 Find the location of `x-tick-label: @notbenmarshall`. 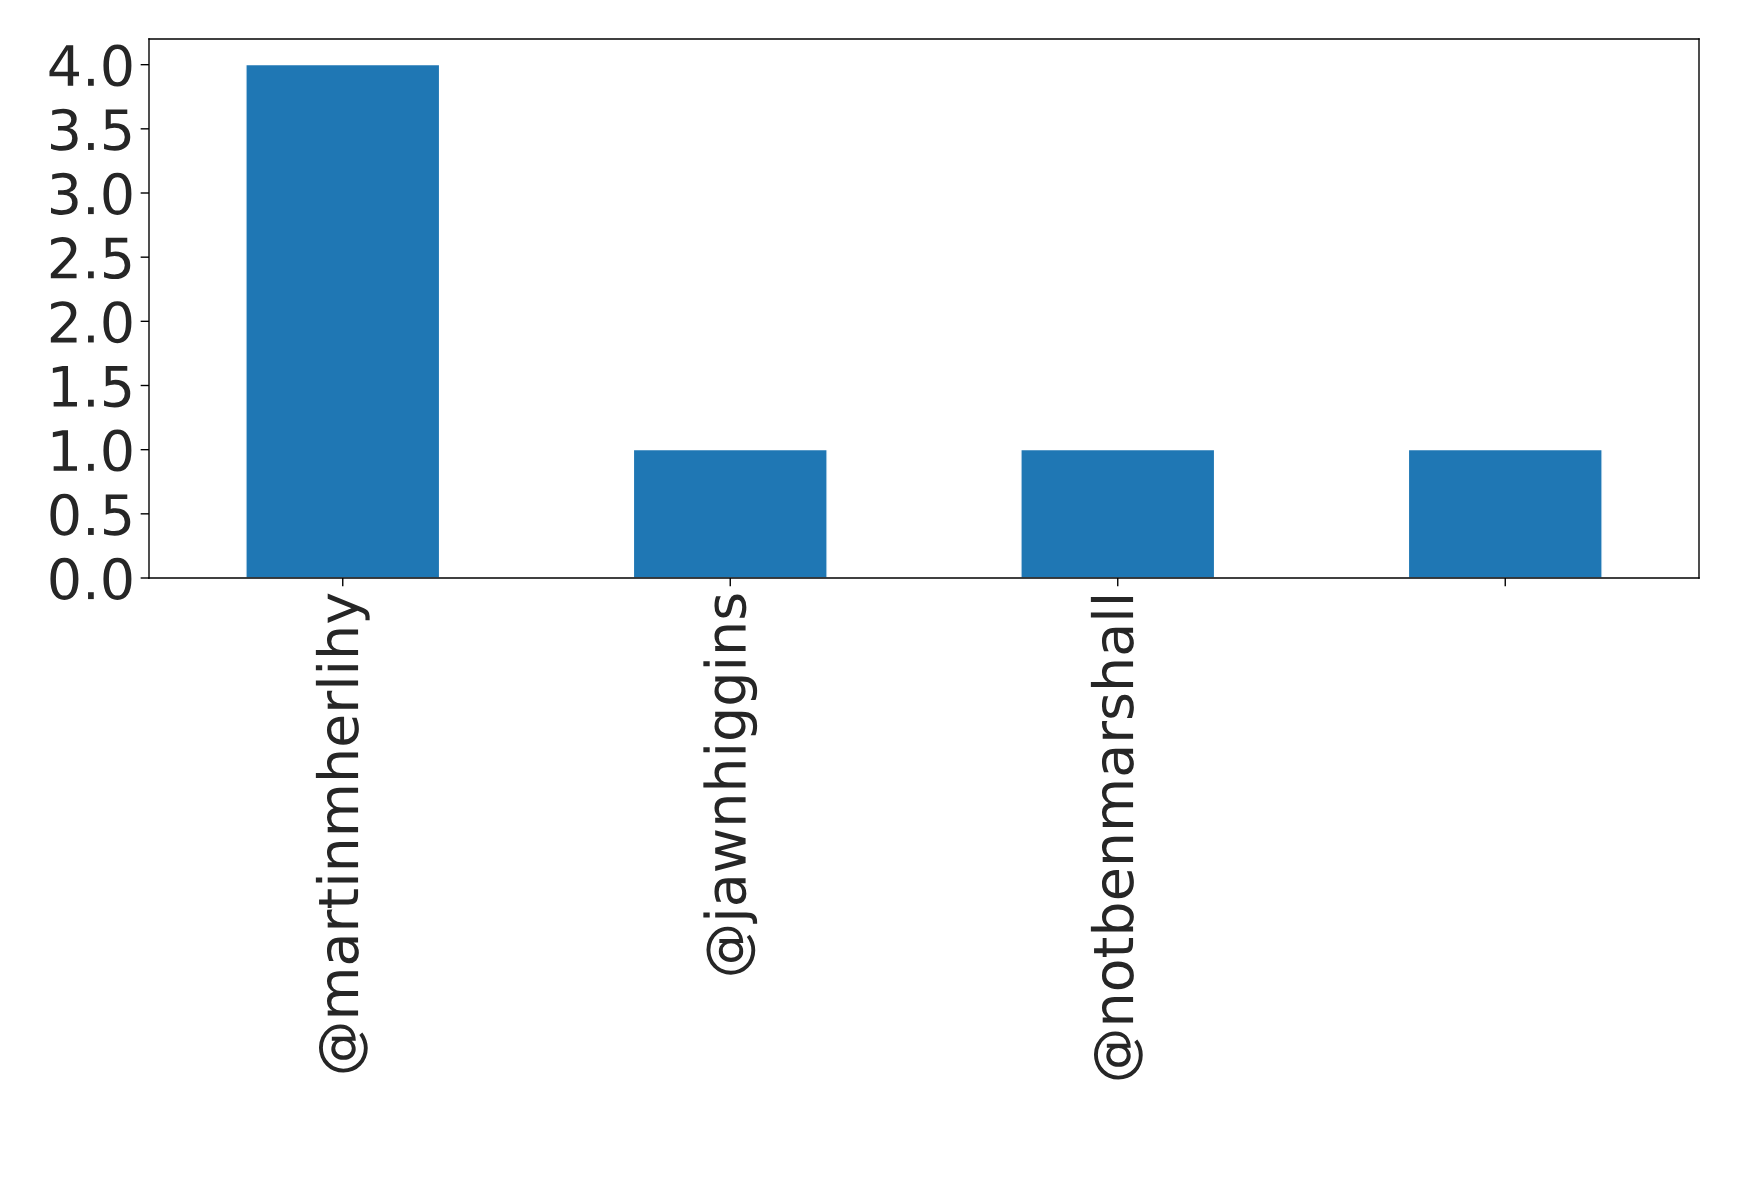

x-tick-label: @notbenmarshall is located at coordinates (1116, 838).